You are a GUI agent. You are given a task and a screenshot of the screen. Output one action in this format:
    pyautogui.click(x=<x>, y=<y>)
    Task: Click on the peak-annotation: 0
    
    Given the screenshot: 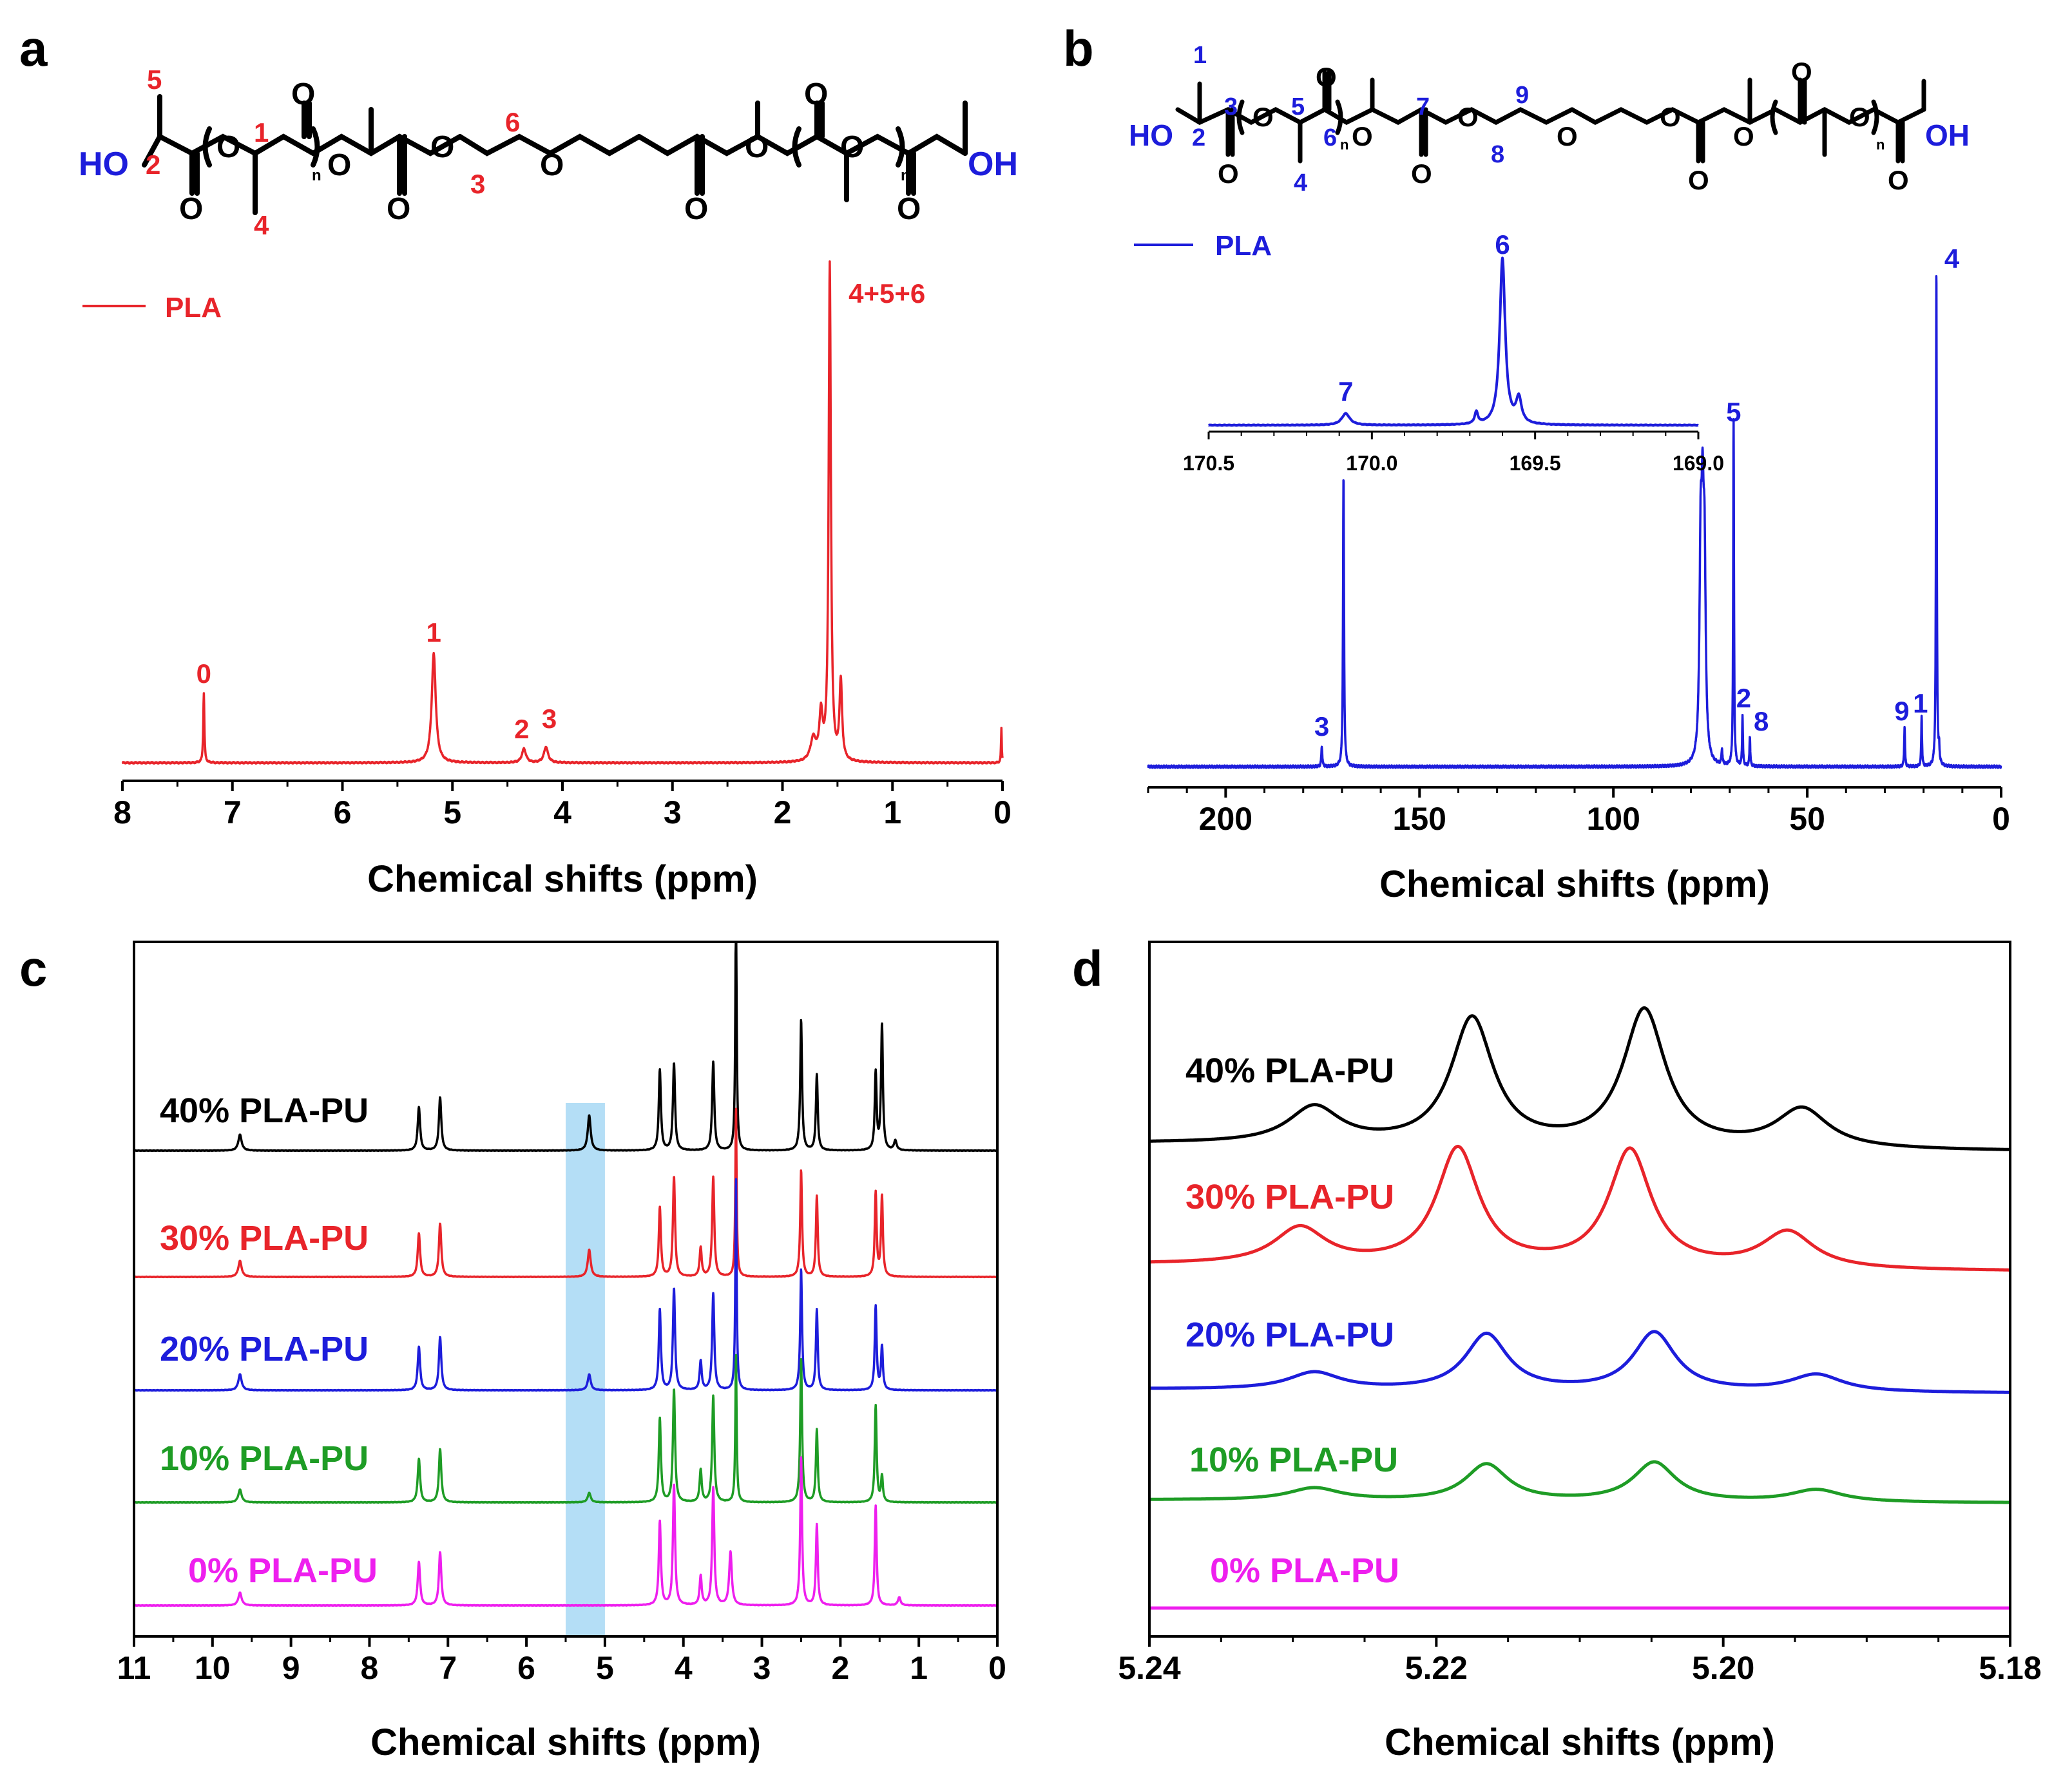 What is the action you would take?
    pyautogui.click(x=204, y=673)
    